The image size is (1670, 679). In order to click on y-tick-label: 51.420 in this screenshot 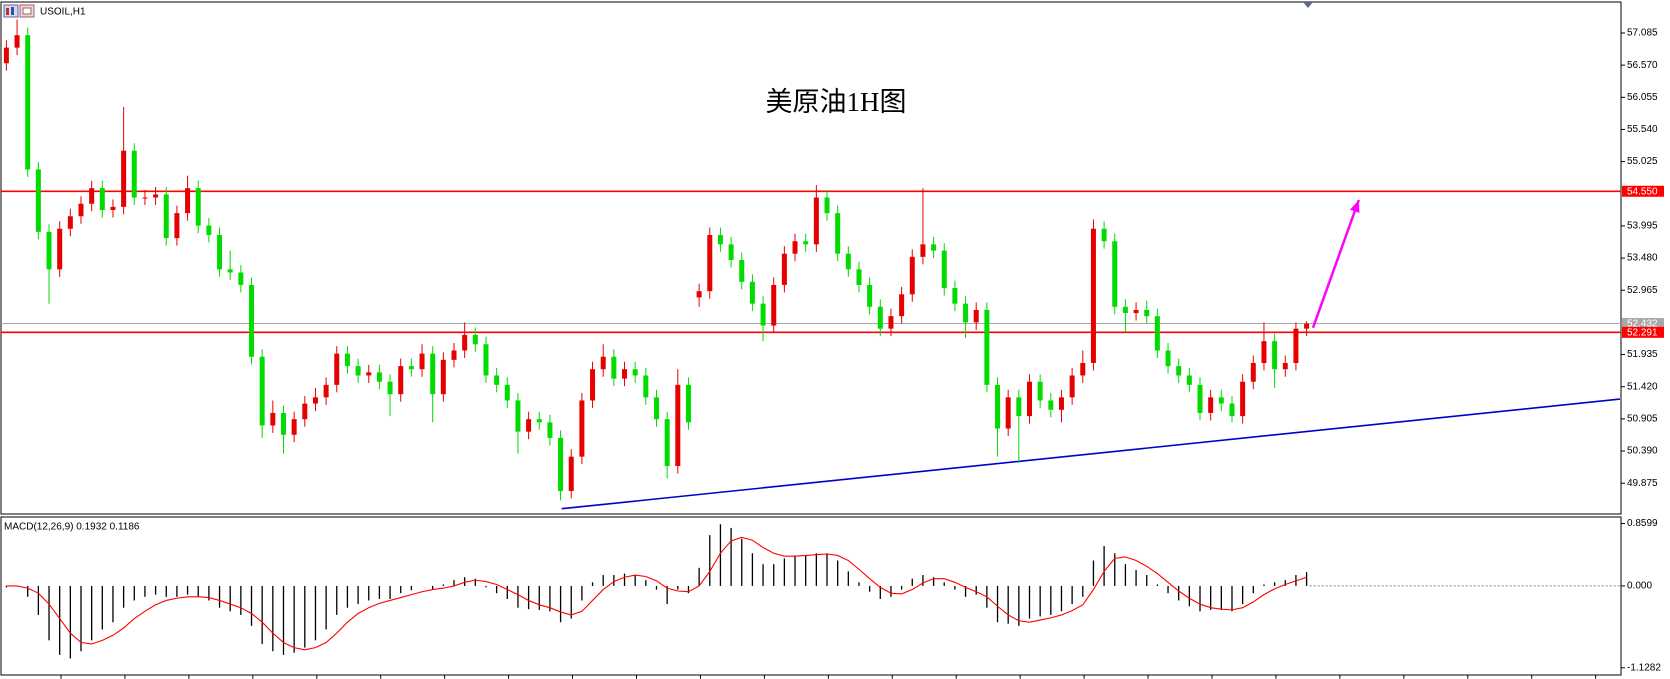, I will do `click(1642, 386)`.